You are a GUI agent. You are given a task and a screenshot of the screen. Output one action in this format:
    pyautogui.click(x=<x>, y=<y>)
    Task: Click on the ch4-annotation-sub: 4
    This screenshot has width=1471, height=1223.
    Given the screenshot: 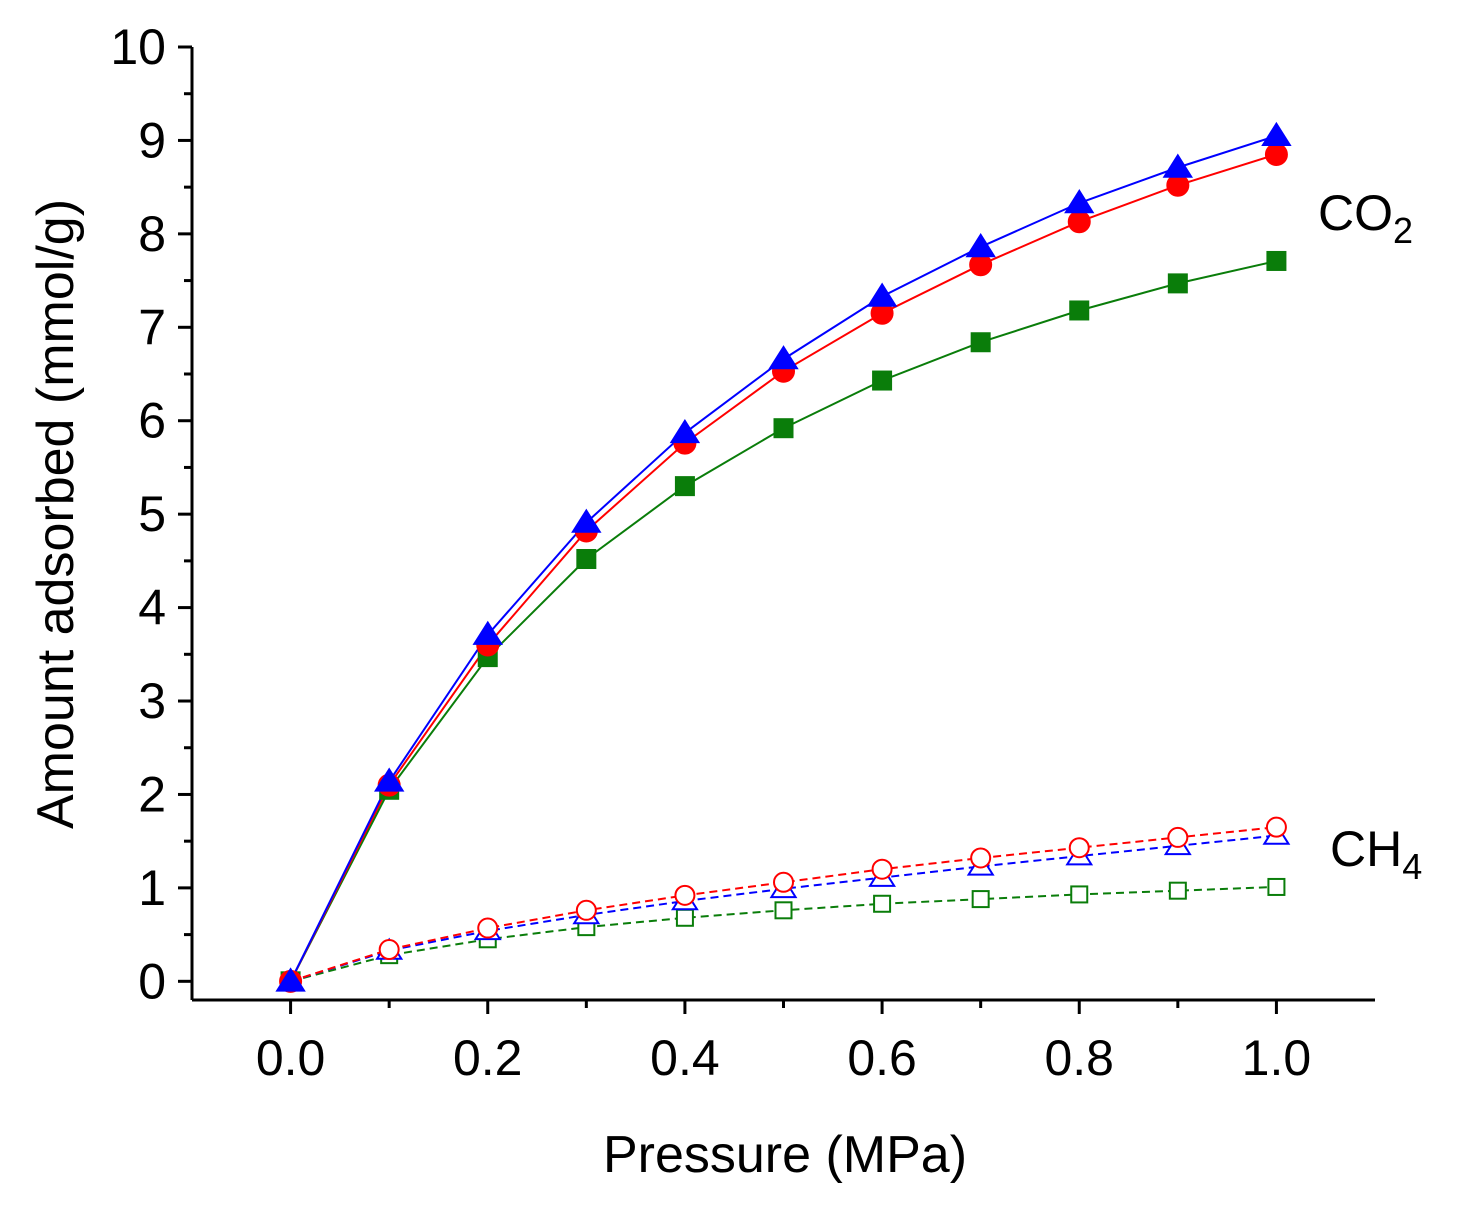 What is the action you would take?
    pyautogui.click(x=1412, y=866)
    